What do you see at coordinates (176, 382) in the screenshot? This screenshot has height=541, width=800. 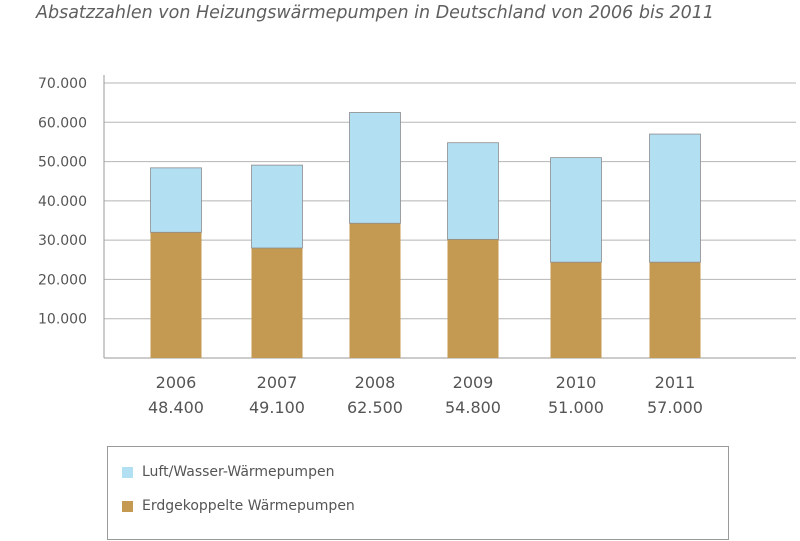 I see `x-tick-label: 2006` at bounding box center [176, 382].